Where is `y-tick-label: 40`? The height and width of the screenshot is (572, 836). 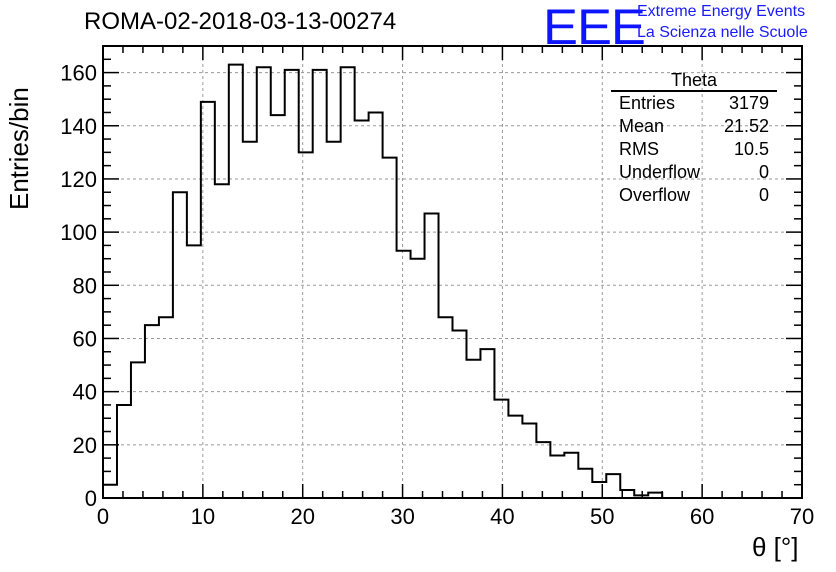 y-tick-label: 40 is located at coordinates (85, 392).